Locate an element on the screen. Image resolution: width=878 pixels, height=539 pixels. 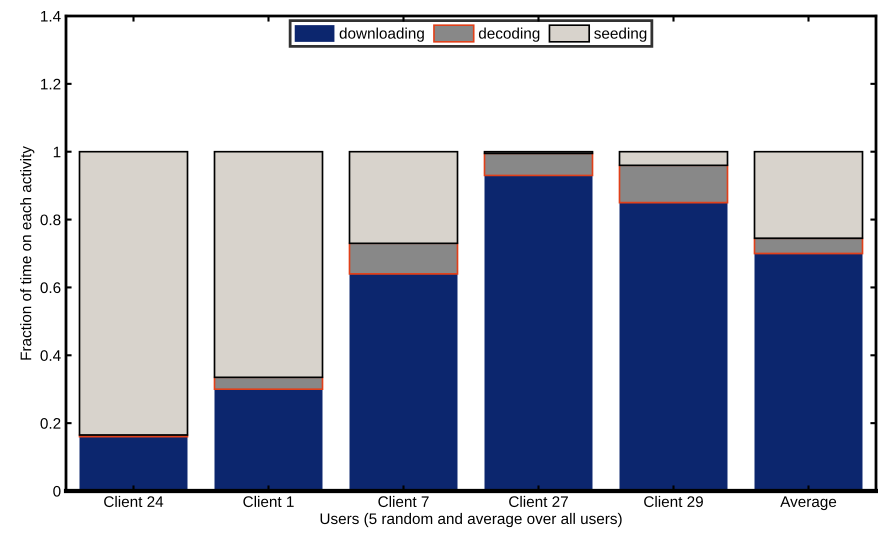
y-tick-label: 1.2 is located at coordinates (50, 84).